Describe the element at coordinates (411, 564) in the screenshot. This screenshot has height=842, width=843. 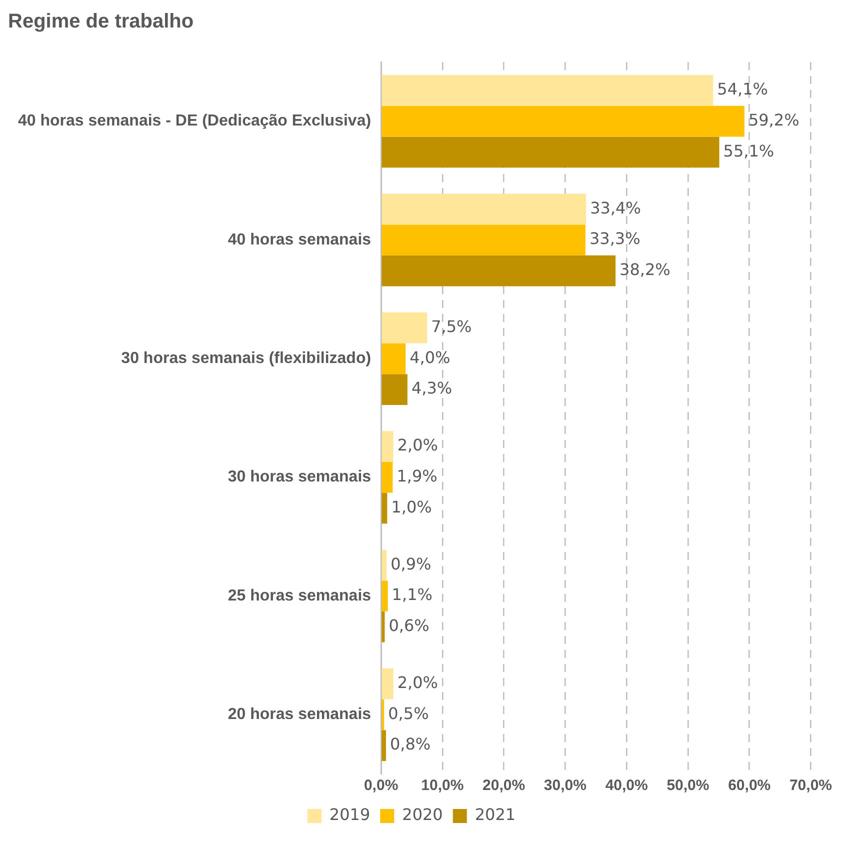
I see `data-label: 0,9%` at that location.